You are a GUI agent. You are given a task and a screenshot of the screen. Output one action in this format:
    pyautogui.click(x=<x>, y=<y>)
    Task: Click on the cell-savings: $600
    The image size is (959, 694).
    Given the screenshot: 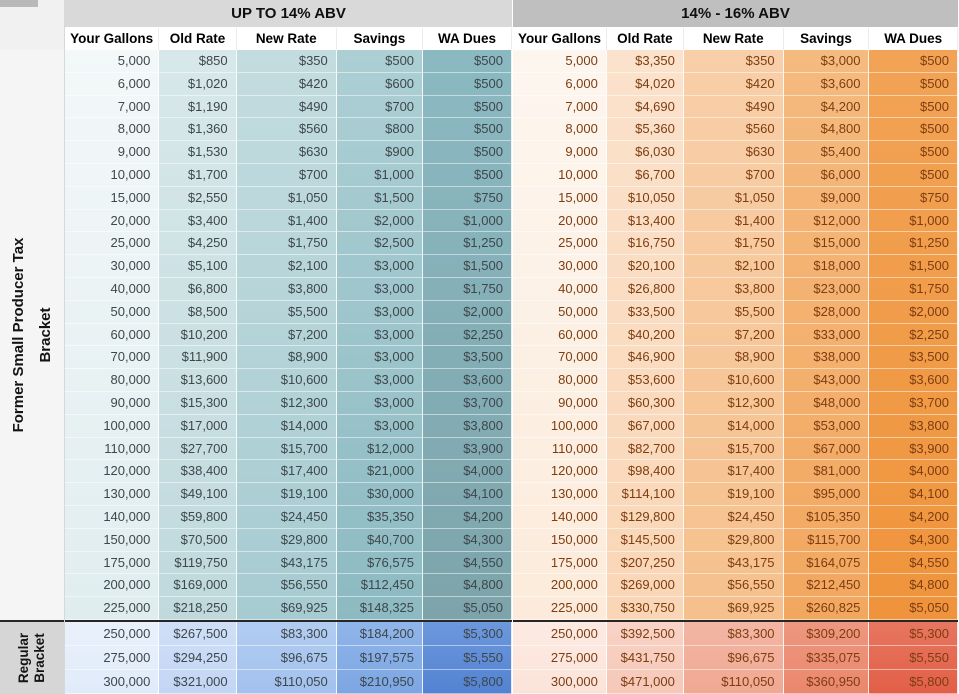 What is the action you would take?
    pyautogui.click(x=379, y=84)
    